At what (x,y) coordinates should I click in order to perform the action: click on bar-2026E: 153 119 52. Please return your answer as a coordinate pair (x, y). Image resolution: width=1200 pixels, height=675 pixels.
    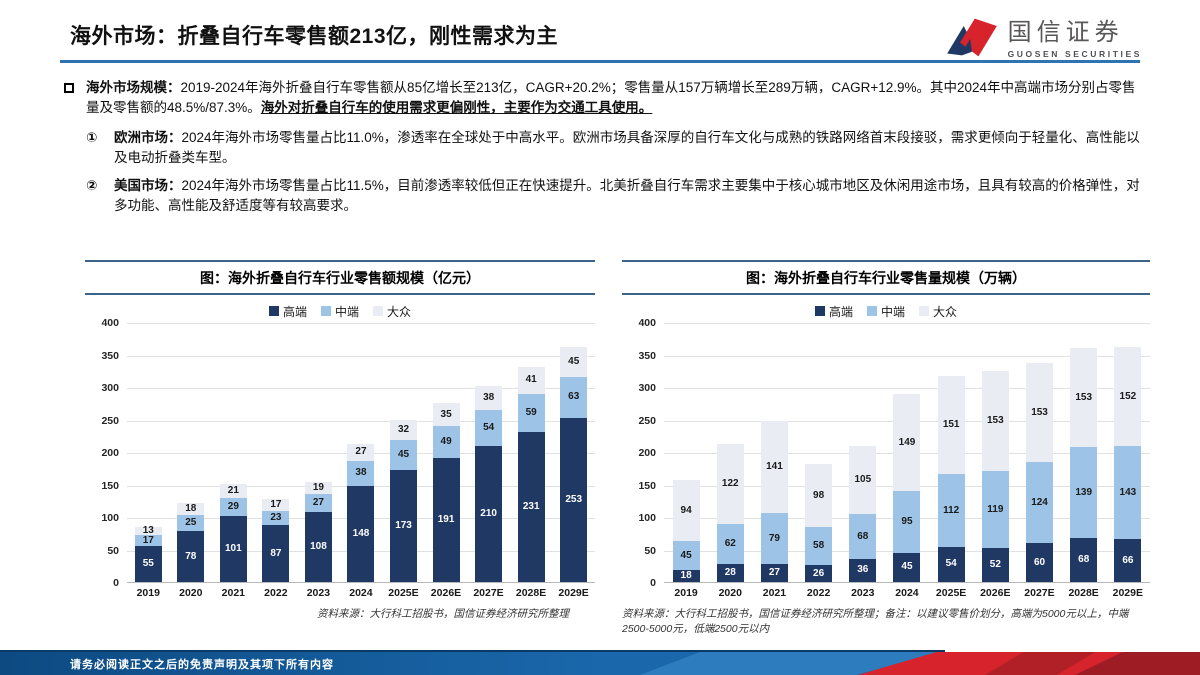
    Looking at the image, I should click on (995, 452).